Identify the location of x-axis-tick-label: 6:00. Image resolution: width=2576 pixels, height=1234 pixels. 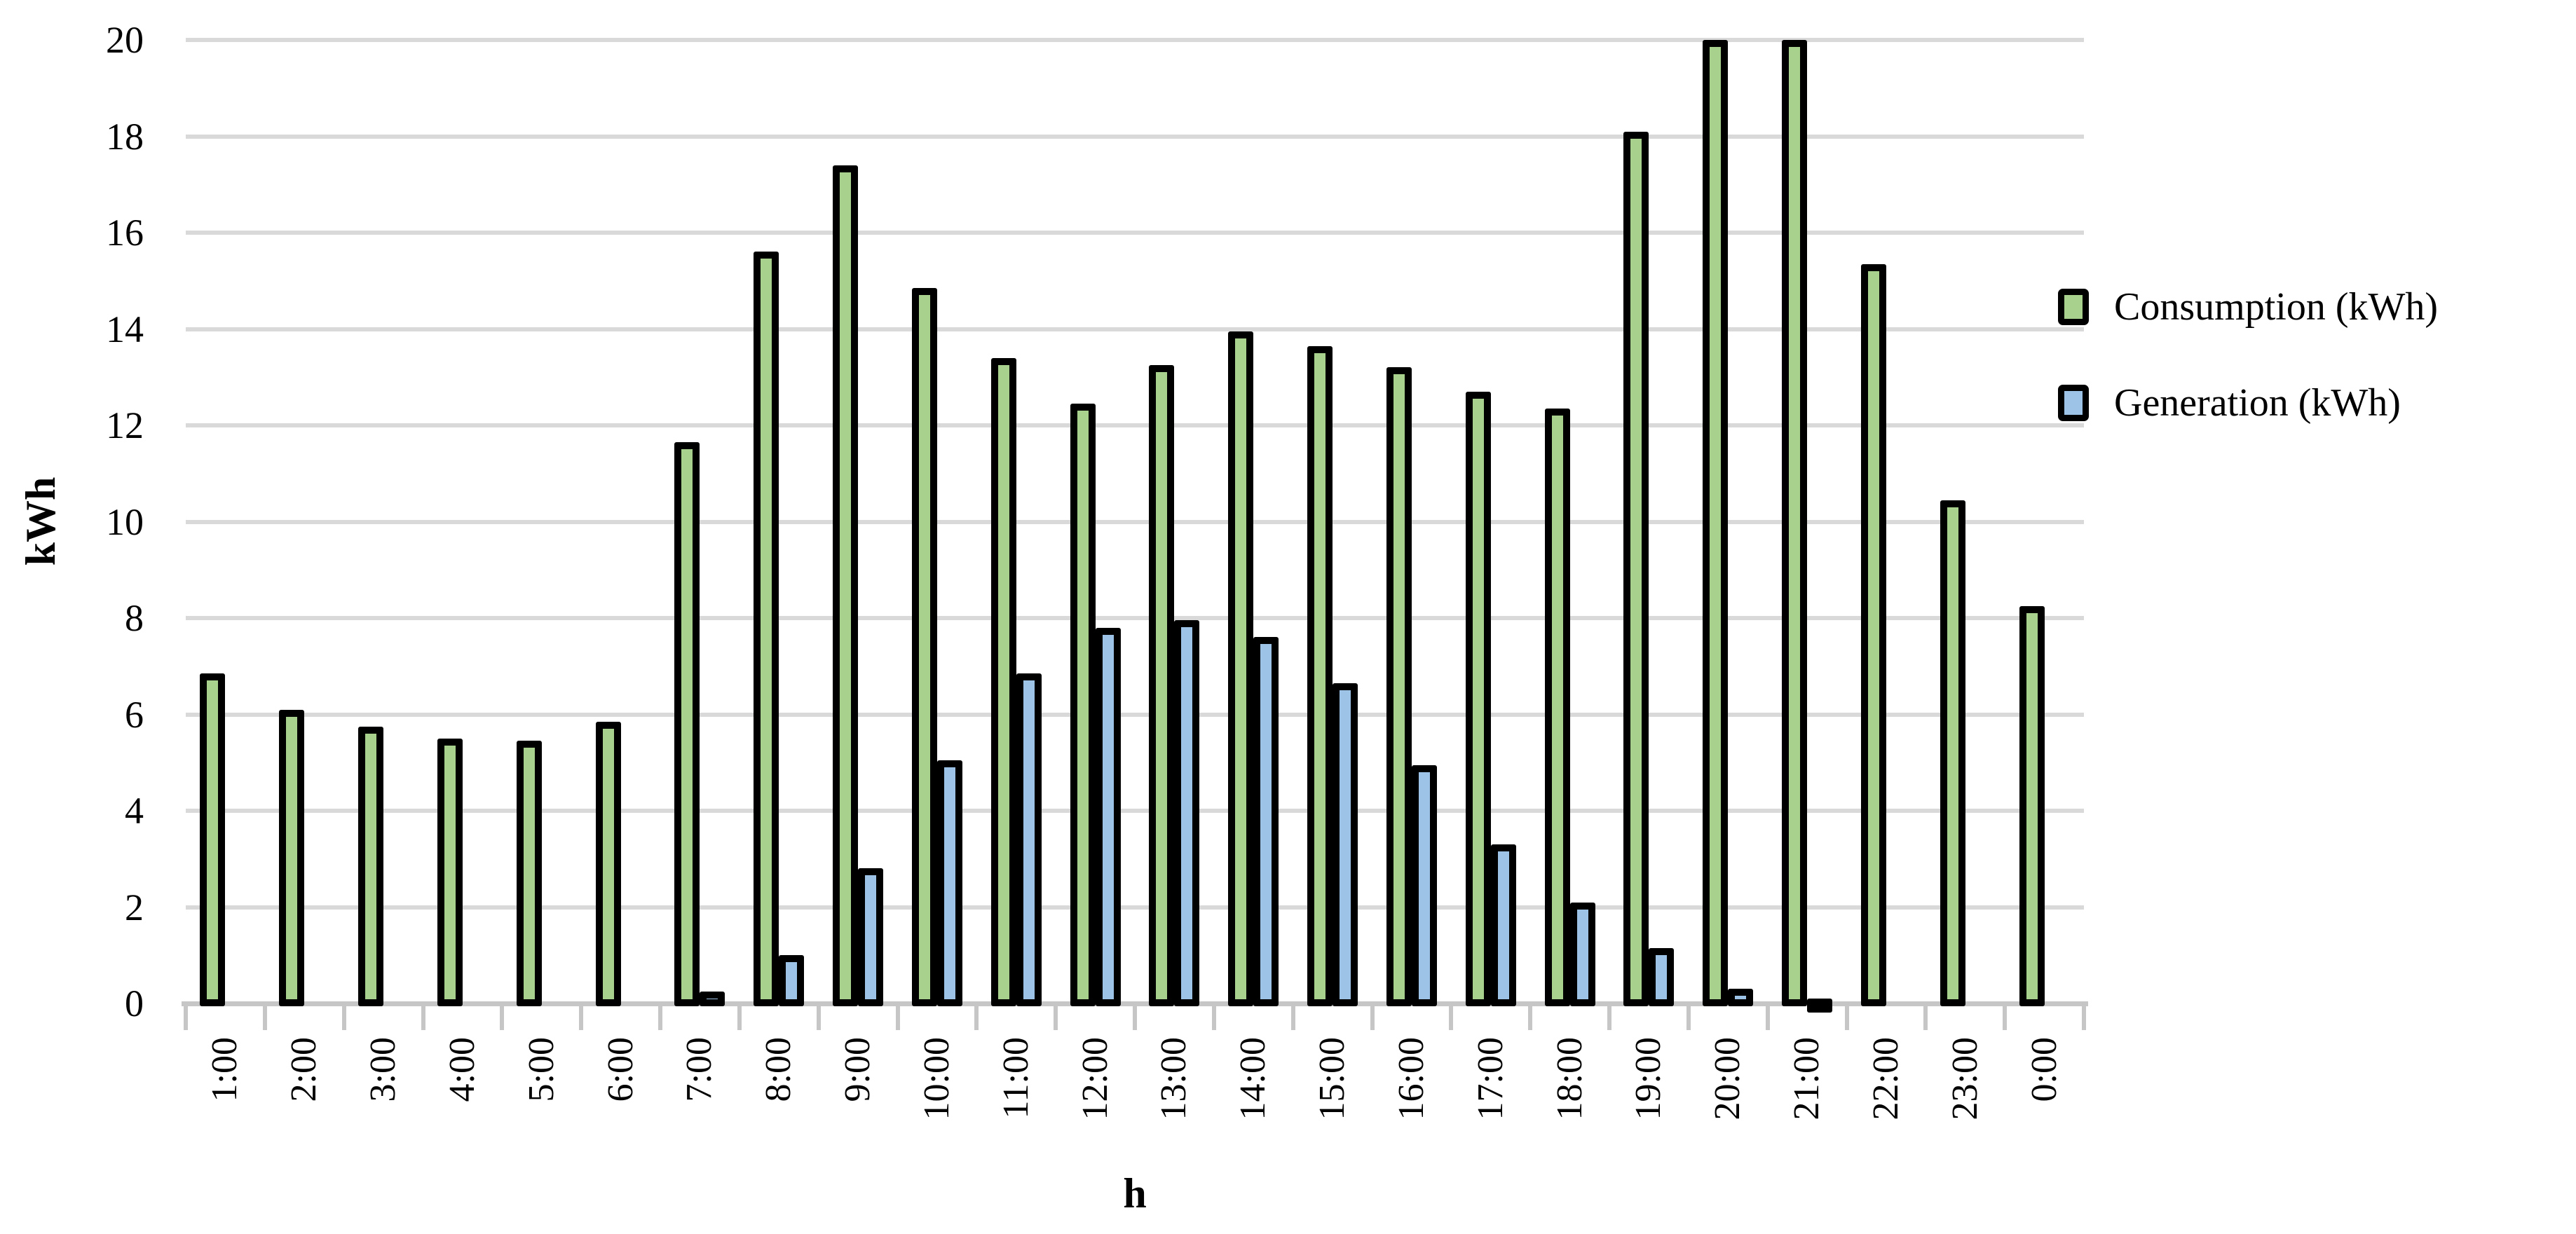
(620, 1069).